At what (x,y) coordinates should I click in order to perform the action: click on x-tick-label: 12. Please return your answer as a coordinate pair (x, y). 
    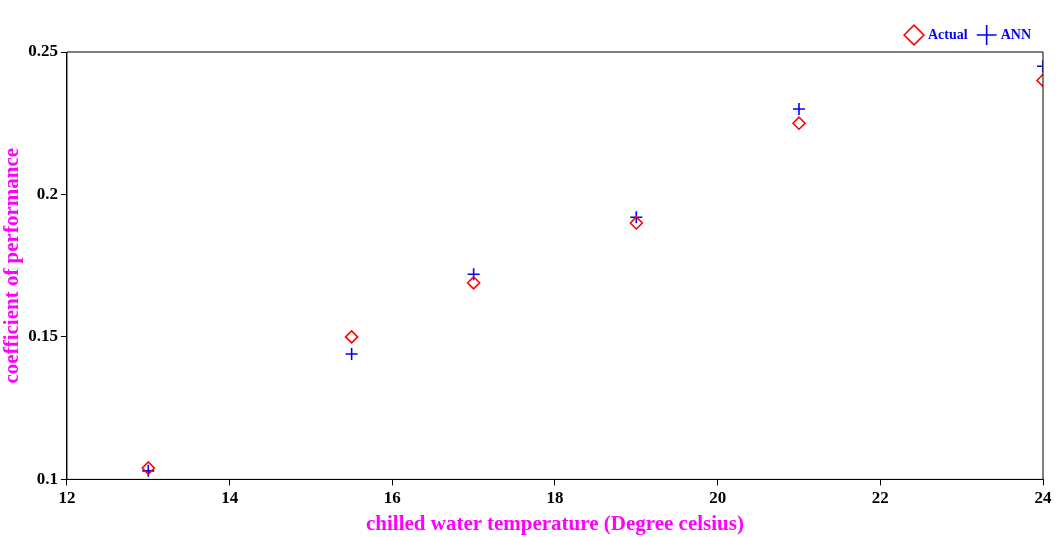
    Looking at the image, I should click on (67, 497).